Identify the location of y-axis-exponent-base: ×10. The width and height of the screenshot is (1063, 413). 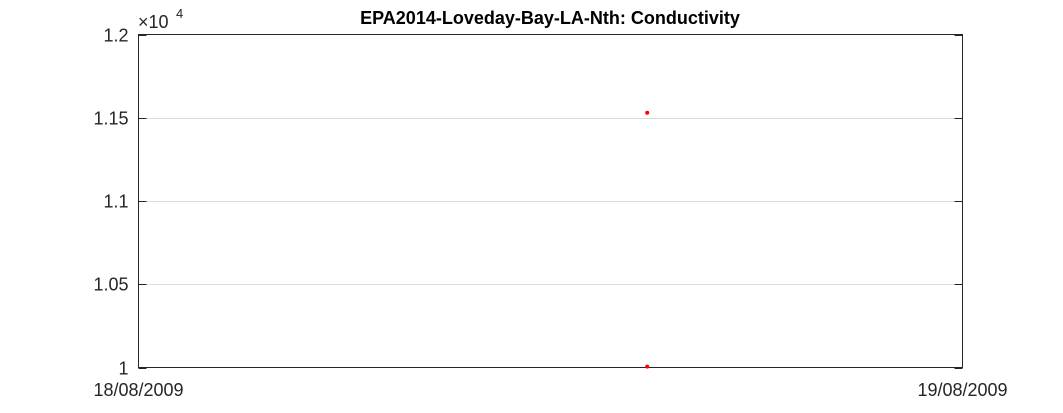
(153, 22).